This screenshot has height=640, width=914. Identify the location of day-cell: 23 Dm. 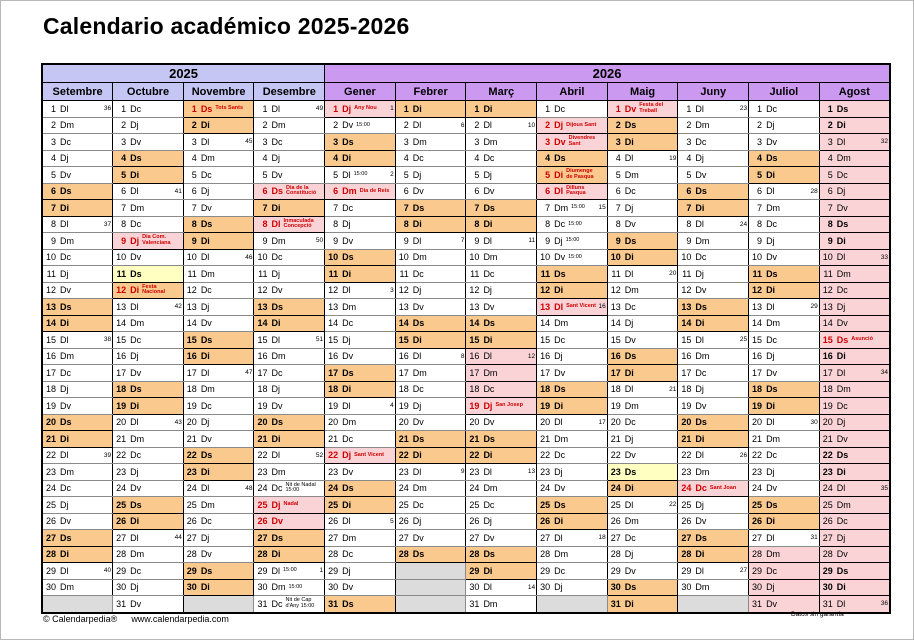
(289, 472).